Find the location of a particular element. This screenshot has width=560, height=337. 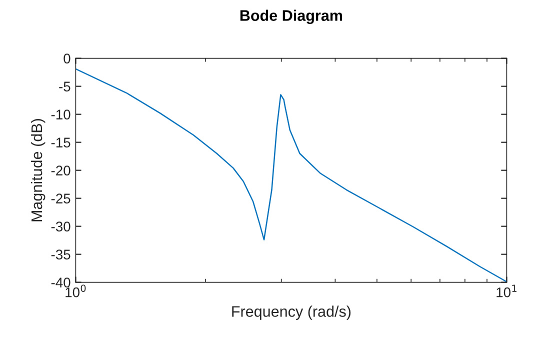

y-tick-label: -25 is located at coordinates (60, 199).